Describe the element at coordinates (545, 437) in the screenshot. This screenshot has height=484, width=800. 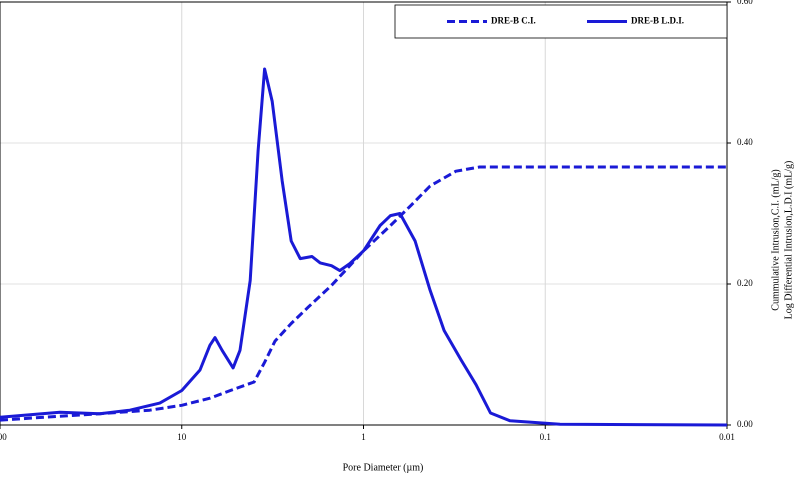
I see `x-tick-label: 0.1` at that location.